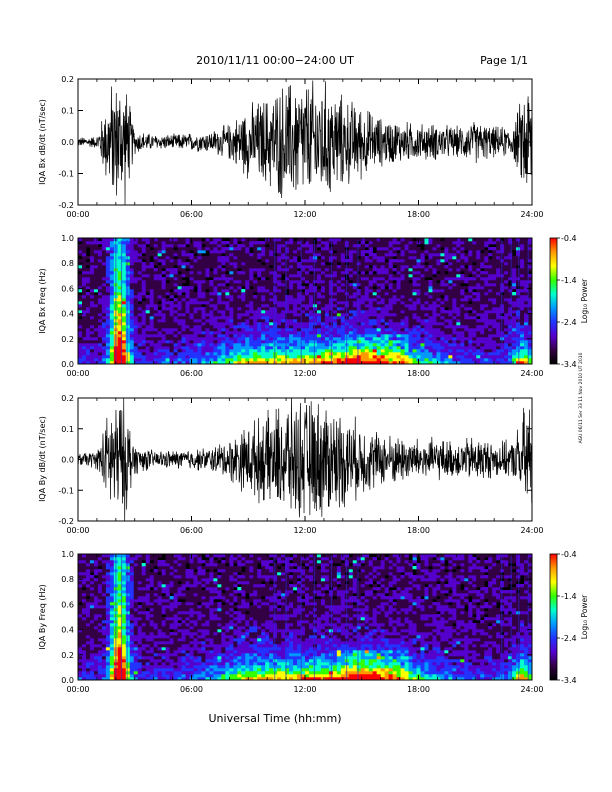  Describe the element at coordinates (304, 373) in the screenshot. I see `x-tick-label: 12:00` at that location.